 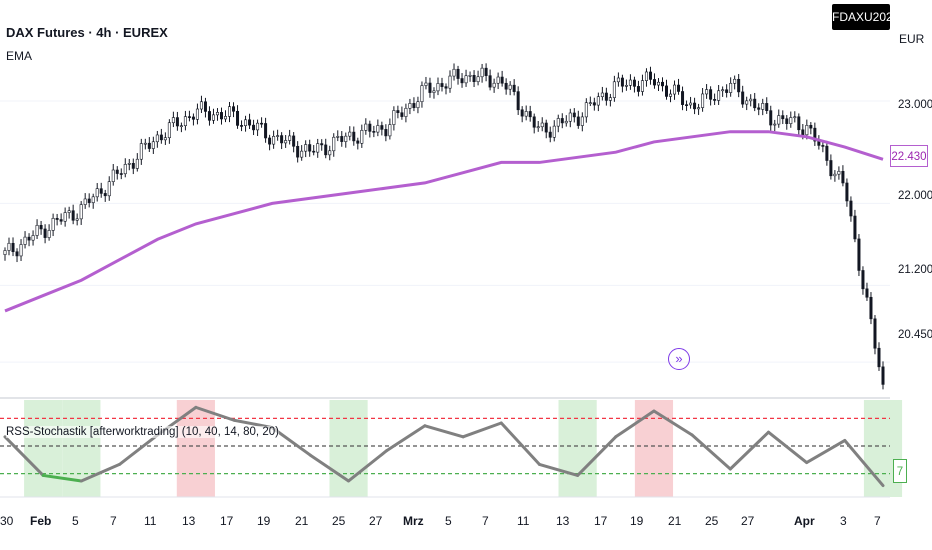 What do you see at coordinates (563, 521) in the screenshot?
I see `date-label: 13` at bounding box center [563, 521].